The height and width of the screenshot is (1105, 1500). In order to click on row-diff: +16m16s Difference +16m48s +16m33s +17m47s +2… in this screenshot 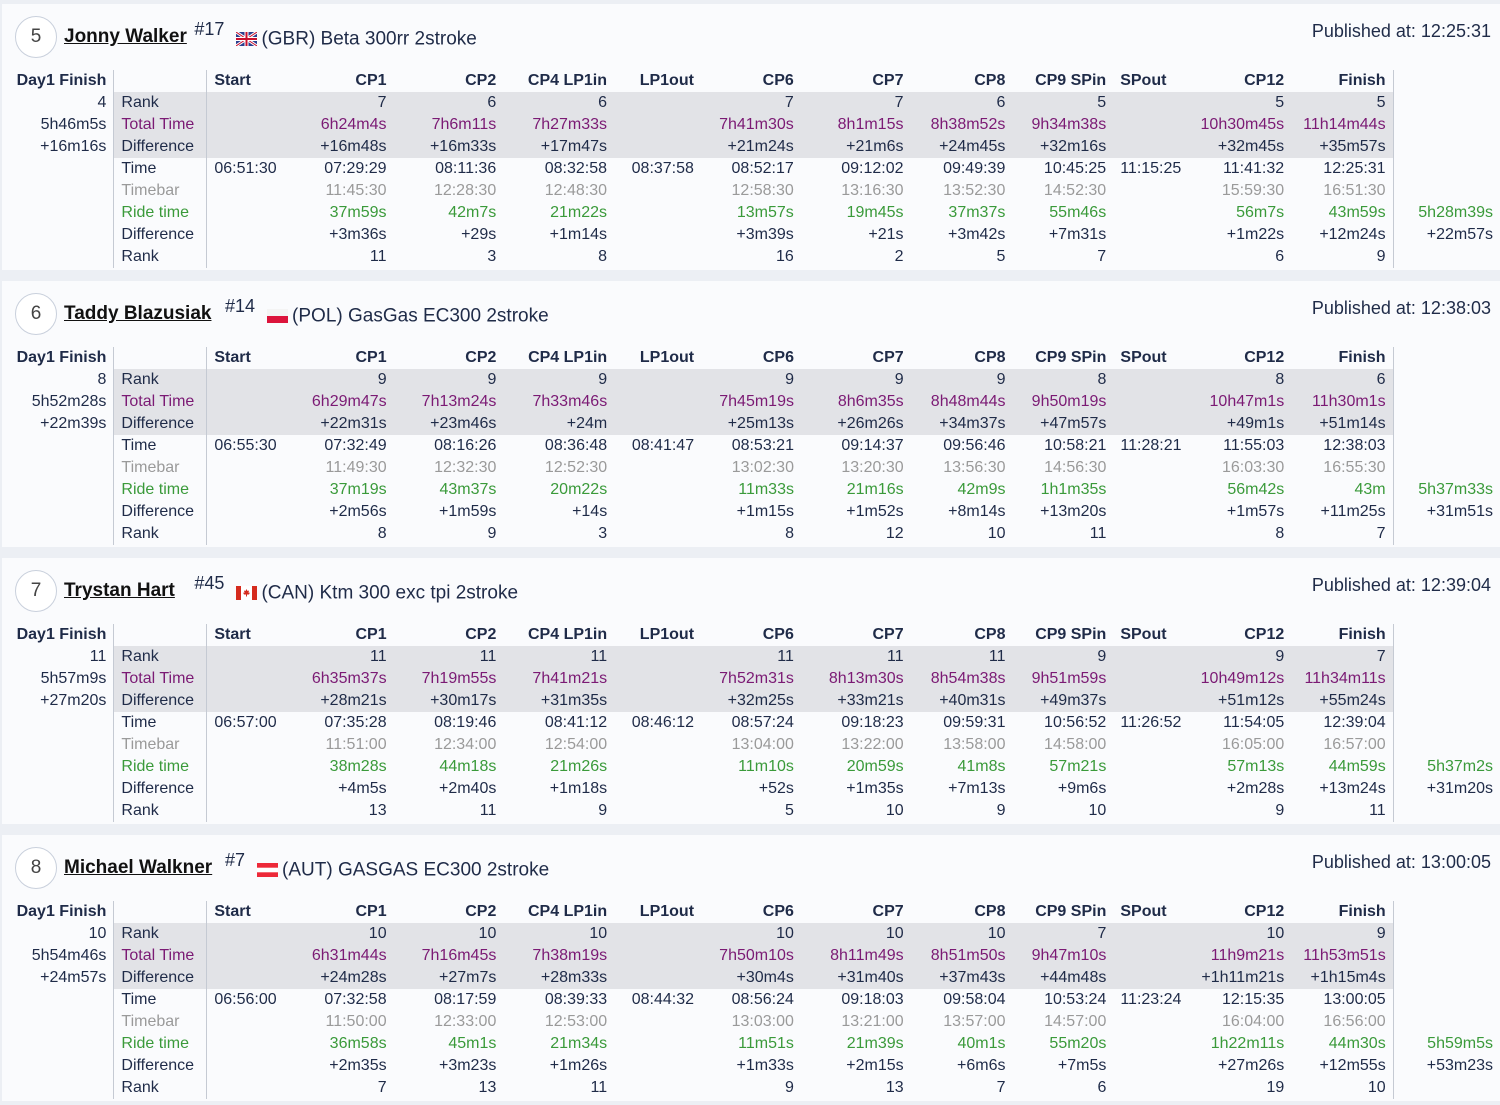, I will do `click(751, 147)`.